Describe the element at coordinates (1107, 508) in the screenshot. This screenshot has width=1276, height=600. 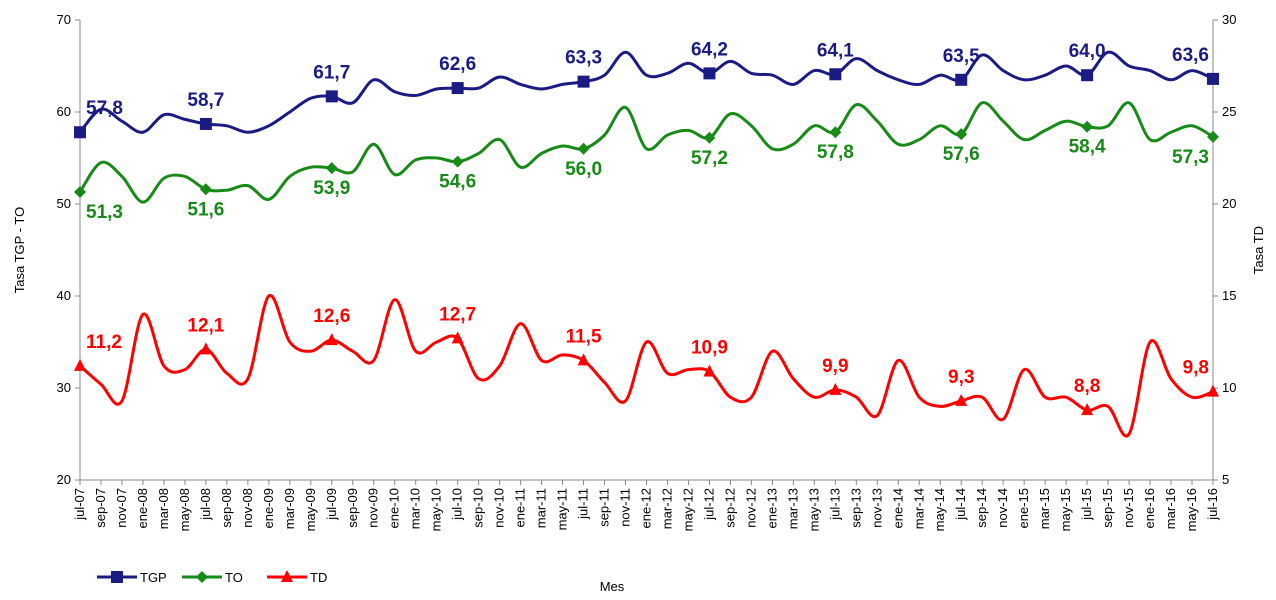
I see `x-tick-label: sep-15` at that location.